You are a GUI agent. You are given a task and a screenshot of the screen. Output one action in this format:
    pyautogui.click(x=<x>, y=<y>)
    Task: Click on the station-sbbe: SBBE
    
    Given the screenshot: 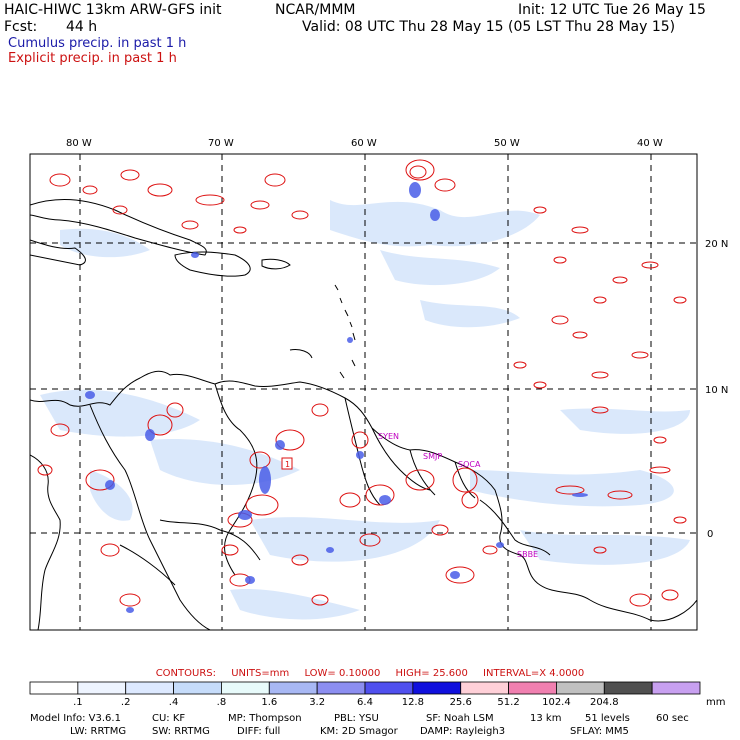 What is the action you would take?
    pyautogui.click(x=527, y=554)
    